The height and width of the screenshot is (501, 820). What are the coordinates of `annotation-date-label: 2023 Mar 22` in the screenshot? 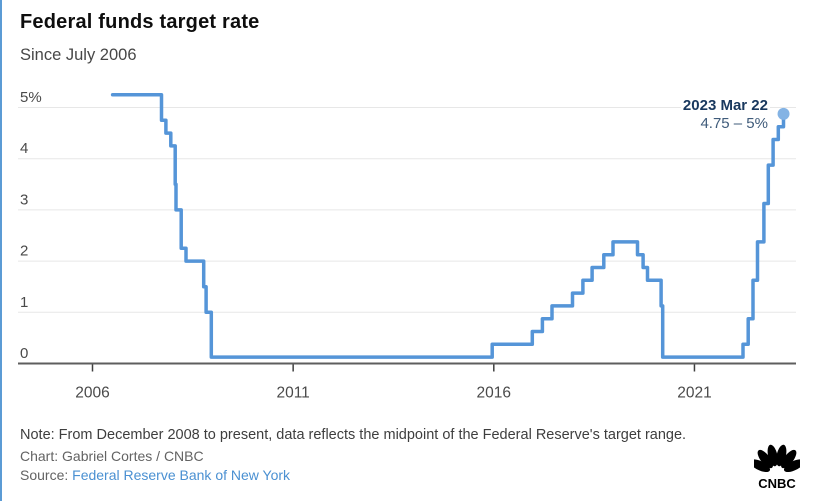 It's located at (725, 106).